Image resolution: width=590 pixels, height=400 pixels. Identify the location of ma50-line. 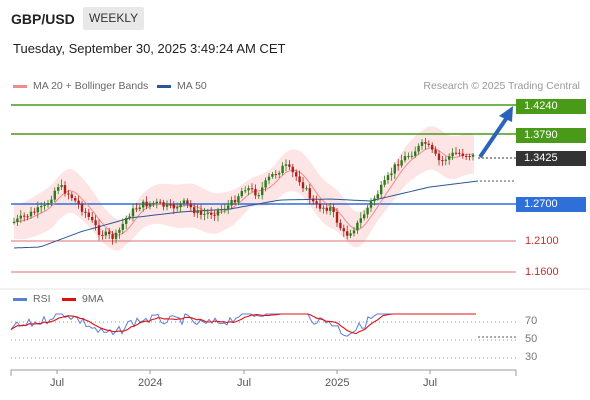
(246, 214).